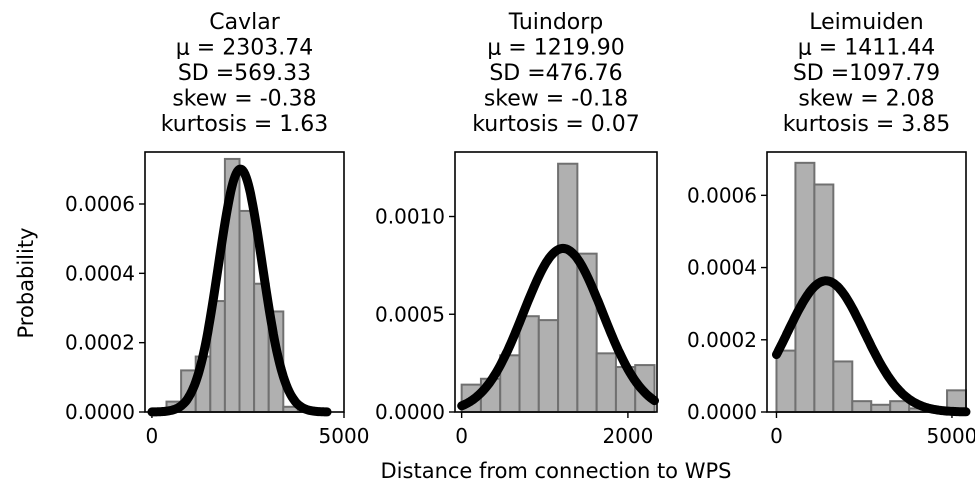 This screenshot has width=975, height=487. Describe the element at coordinates (556, 471) in the screenshot. I see `x-axis-label: Distance from connection to WPS` at that location.